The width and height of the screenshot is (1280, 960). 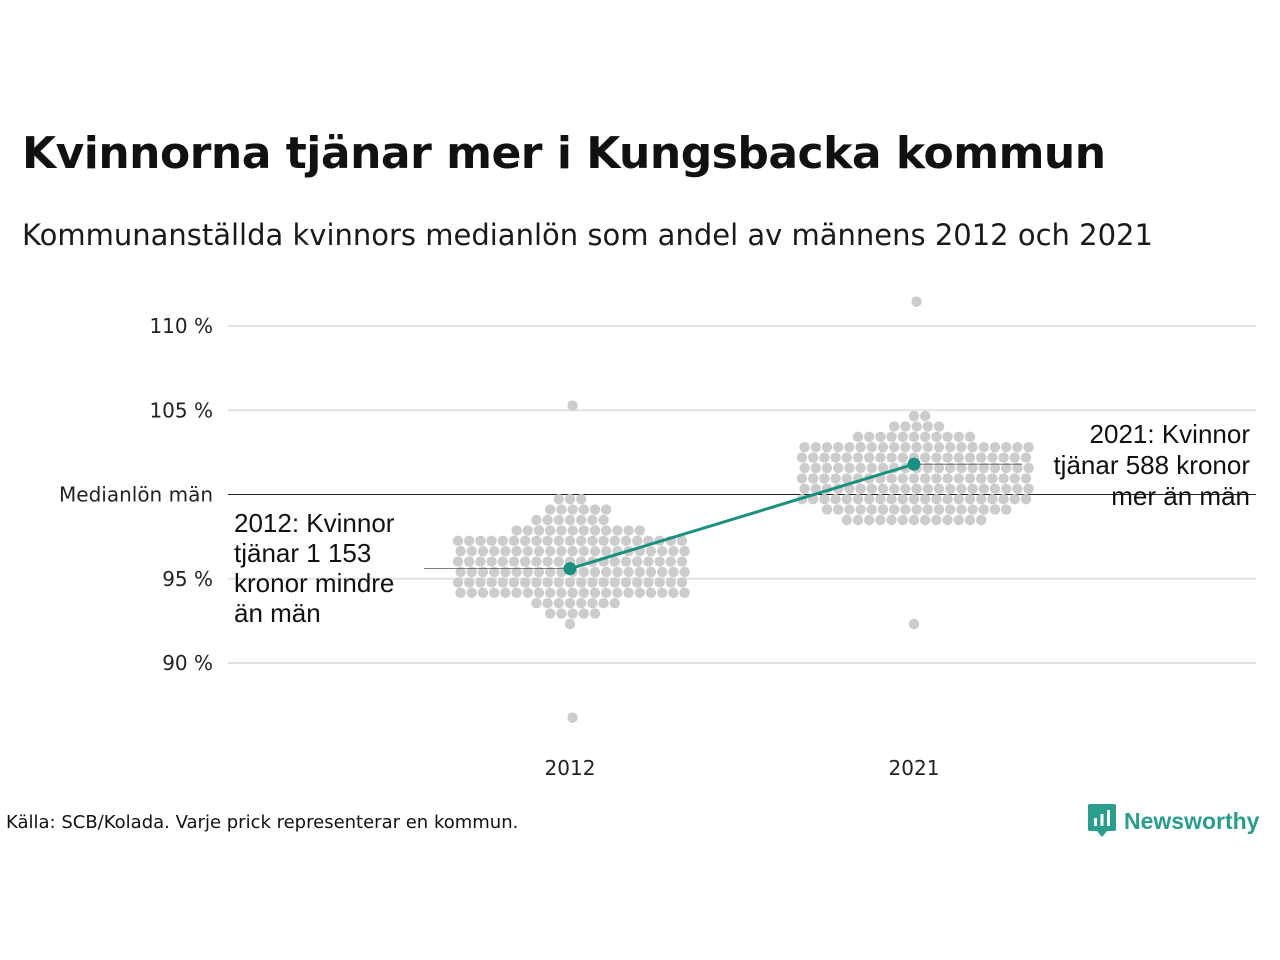 I want to click on highlight-layer, so click(x=742, y=516).